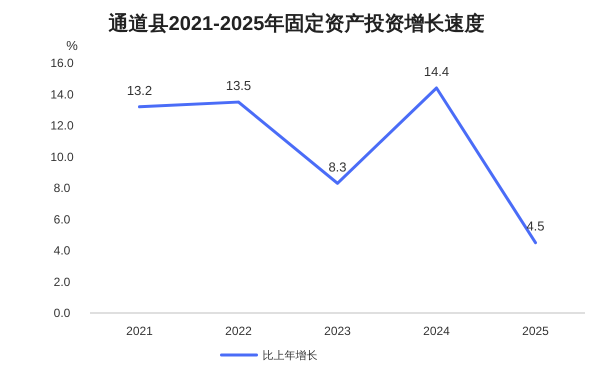 This screenshot has width=593, height=380. What do you see at coordinates (62, 94) in the screenshot?
I see `y-tick-label: 14.0` at bounding box center [62, 94].